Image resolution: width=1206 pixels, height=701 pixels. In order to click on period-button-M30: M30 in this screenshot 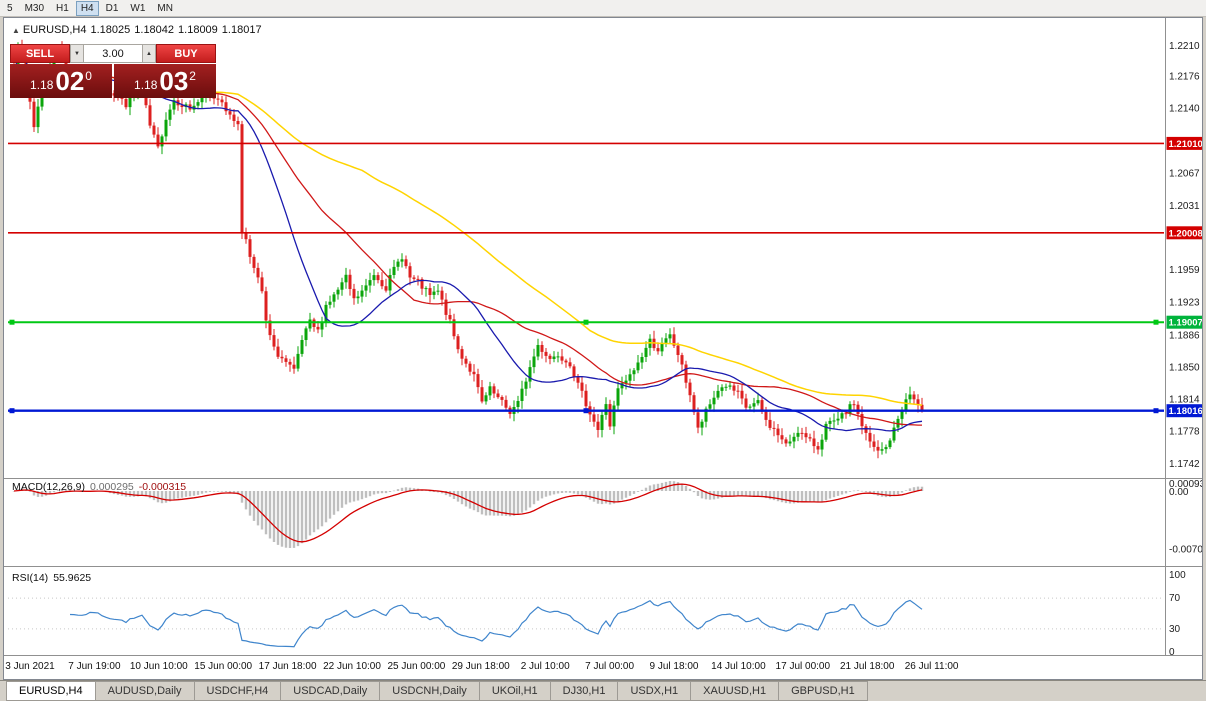, I will do `click(34, 8)`.